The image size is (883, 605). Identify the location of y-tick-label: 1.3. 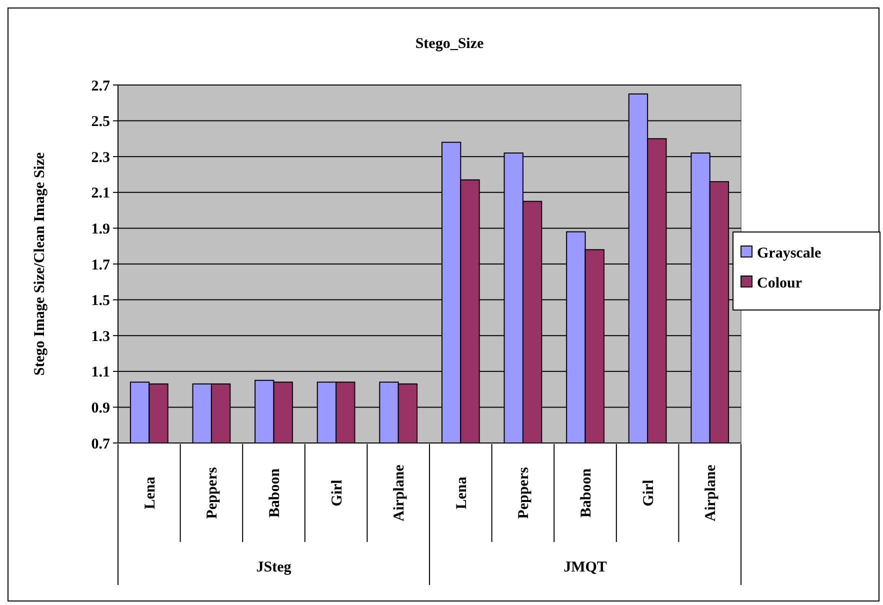
(100, 336).